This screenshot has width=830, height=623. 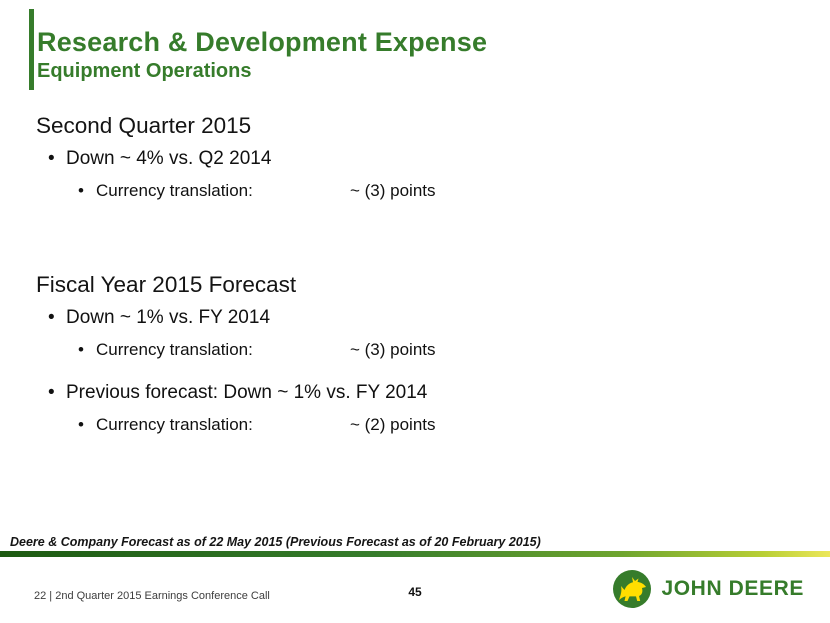 I want to click on section-heading-q2: Second Quarter 2015, so click(x=144, y=125).